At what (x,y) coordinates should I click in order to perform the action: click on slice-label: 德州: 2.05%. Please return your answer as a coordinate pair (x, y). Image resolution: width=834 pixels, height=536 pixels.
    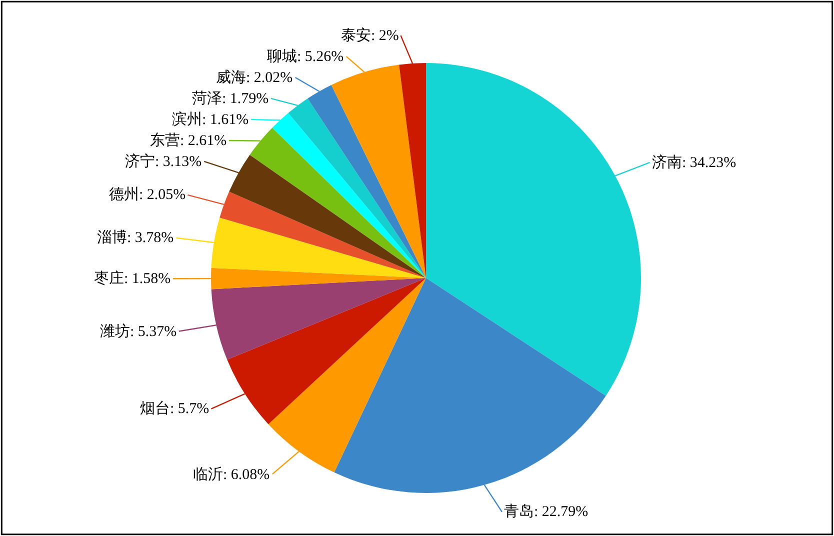
    Looking at the image, I should click on (147, 194).